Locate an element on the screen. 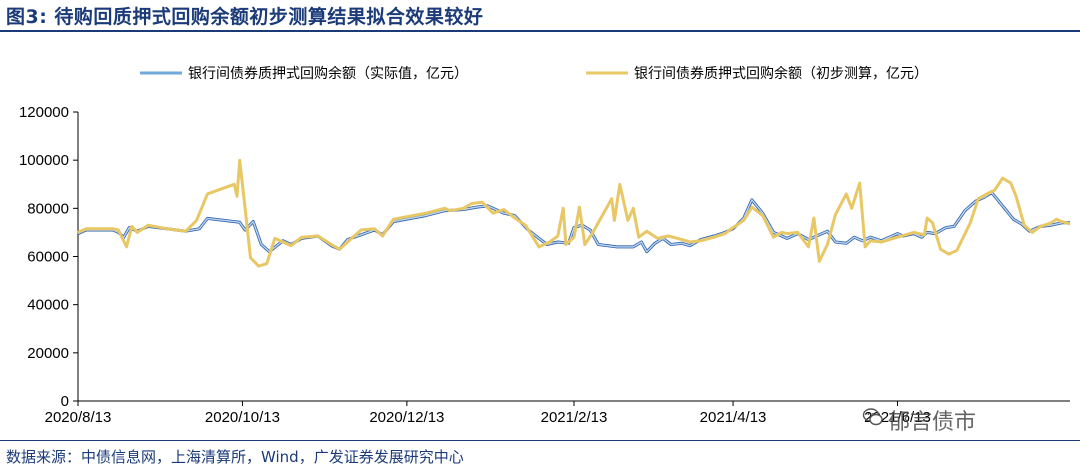 This screenshot has width=1080, height=470. x-tick-label: 2021/4/13 is located at coordinates (733, 417).